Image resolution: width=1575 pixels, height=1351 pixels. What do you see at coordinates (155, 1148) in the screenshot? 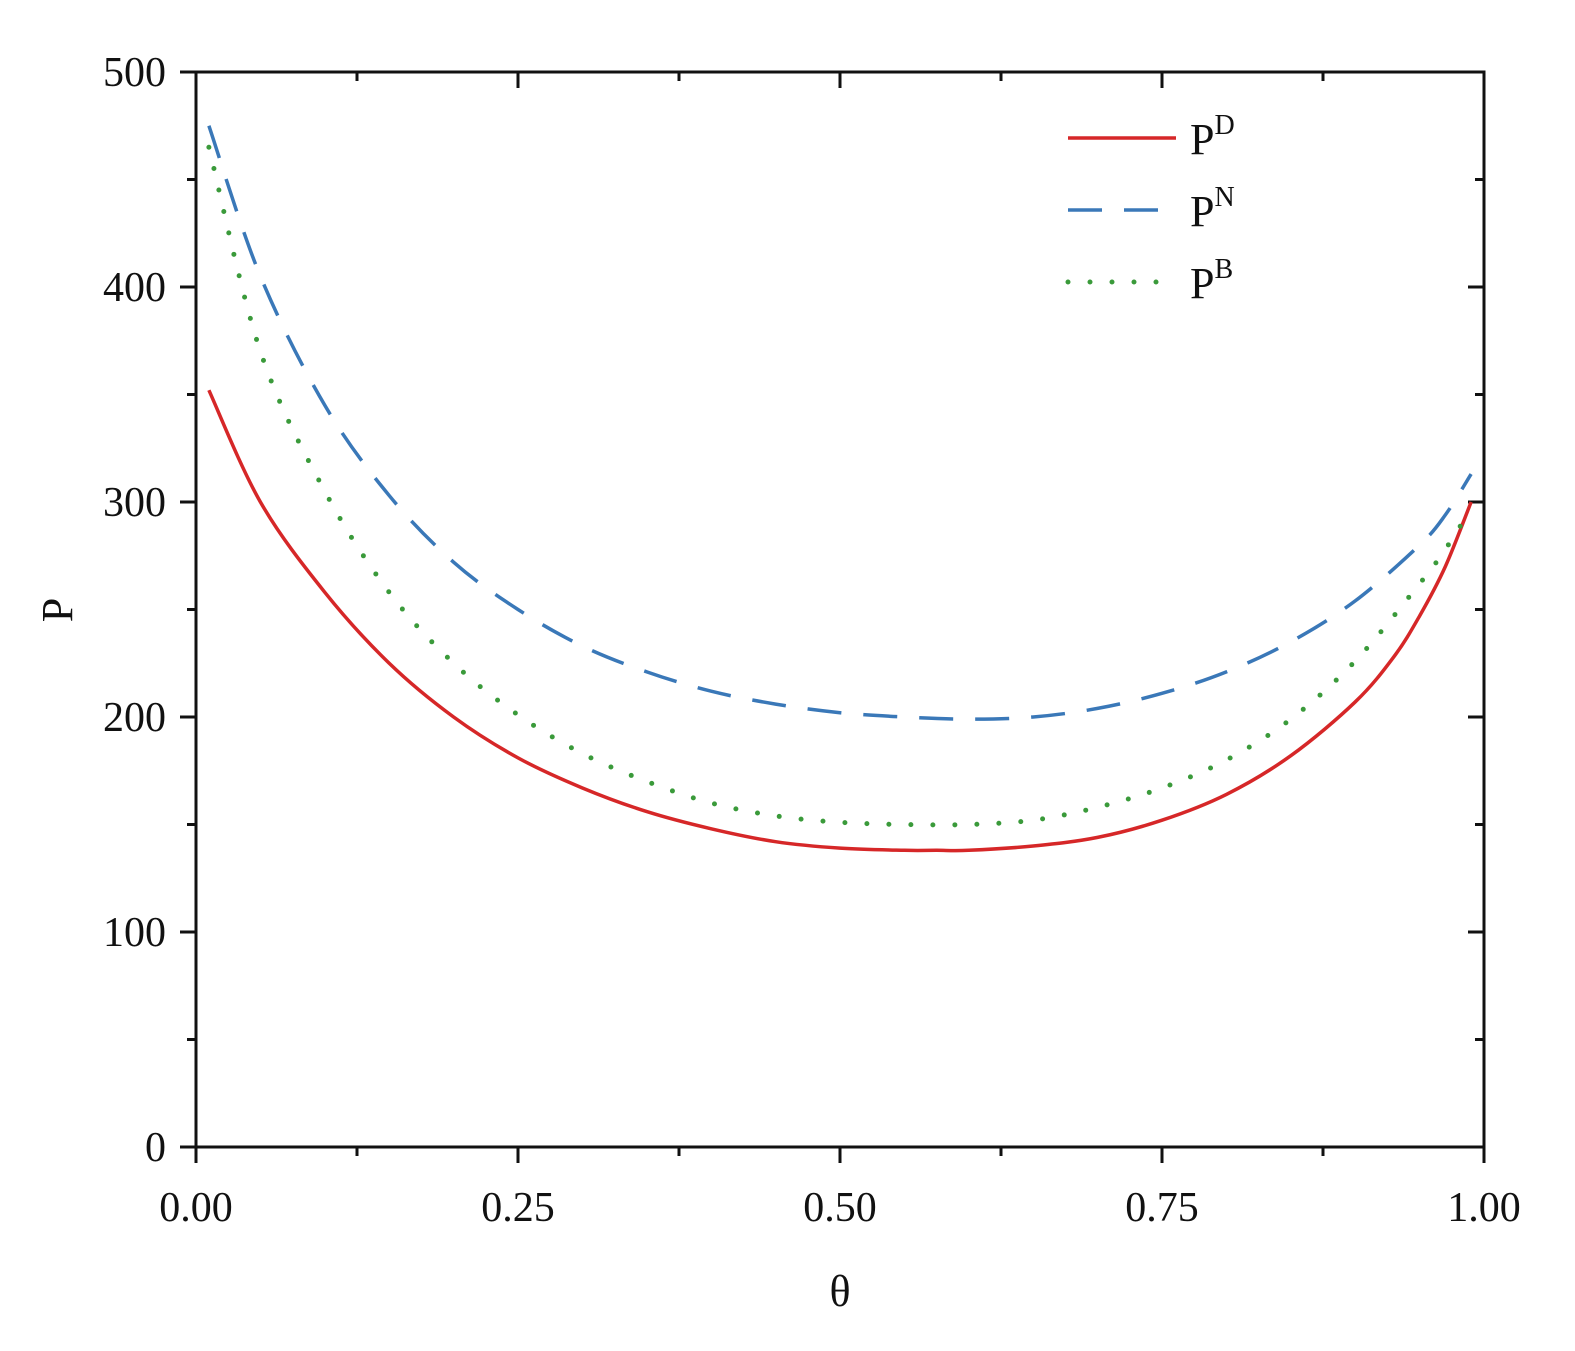
I see `y-tick-label: 0` at bounding box center [155, 1148].